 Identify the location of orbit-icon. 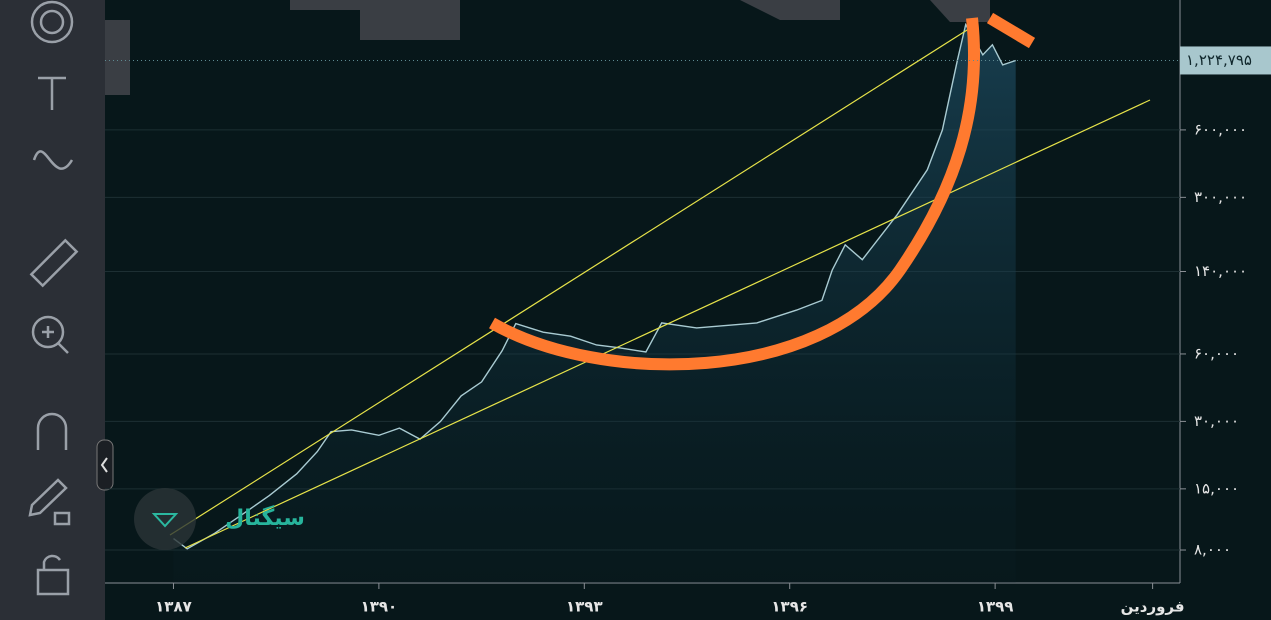
(52, 22).